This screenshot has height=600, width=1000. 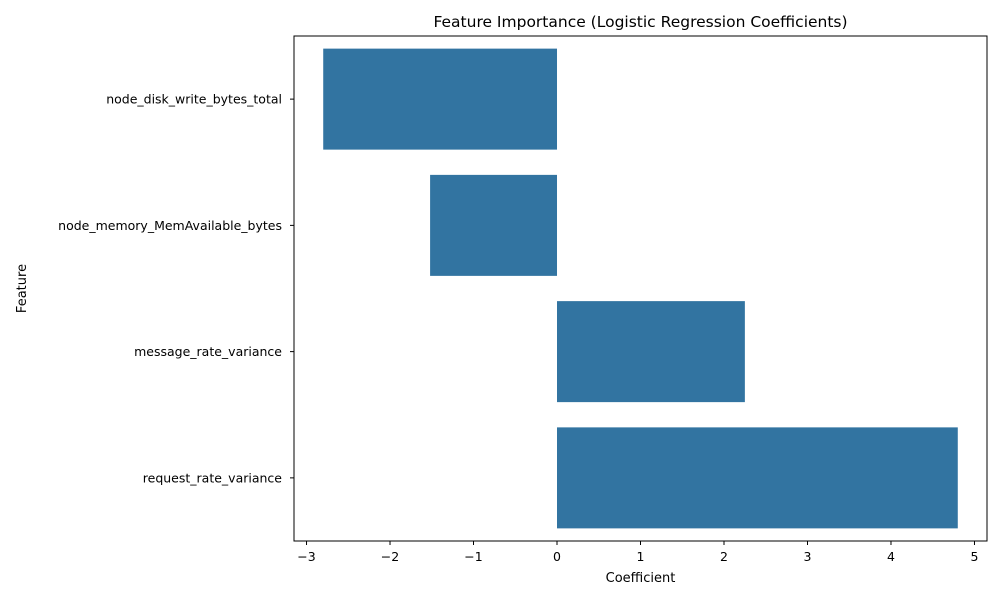 What do you see at coordinates (170, 225) in the screenshot?
I see `y-tick-label: node_memory_MemAvailable_bytes` at bounding box center [170, 225].